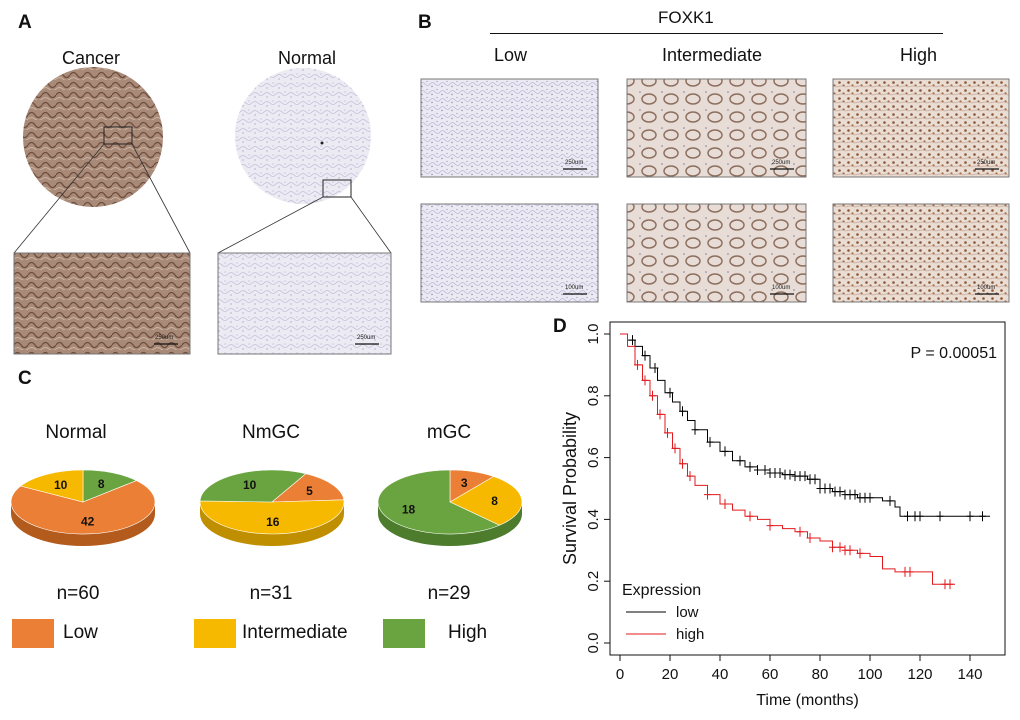 Image resolution: width=1020 pixels, height=720 pixels. Describe the element at coordinates (770, 674) in the screenshot. I see `x-tick-label: 60` at that location.